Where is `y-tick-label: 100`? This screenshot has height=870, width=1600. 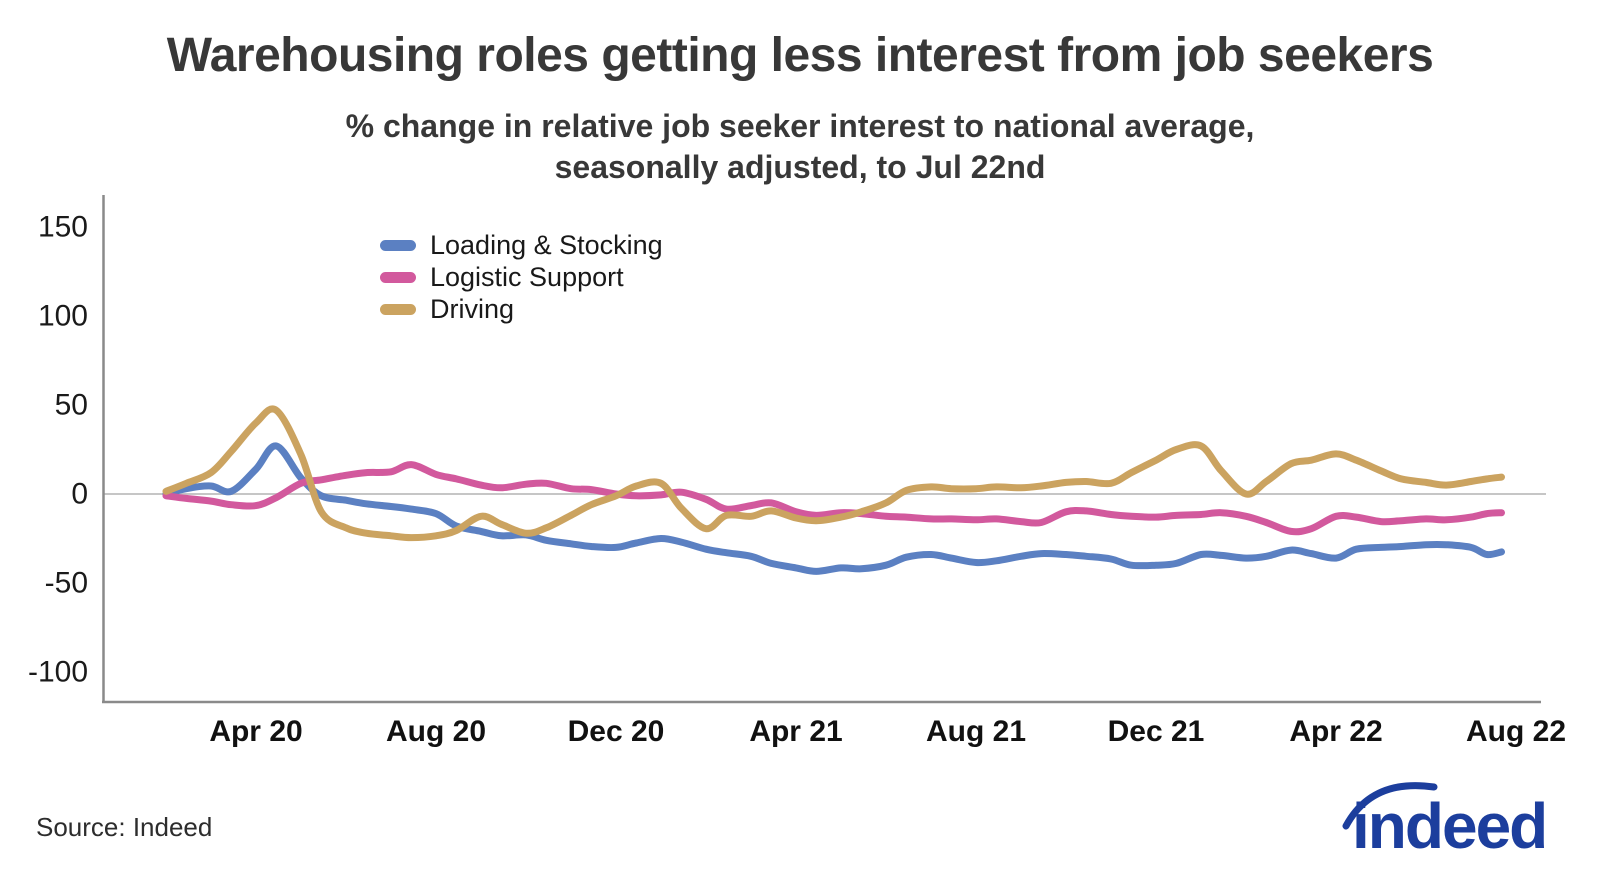 y-tick-label: 100 is located at coordinates (63, 316).